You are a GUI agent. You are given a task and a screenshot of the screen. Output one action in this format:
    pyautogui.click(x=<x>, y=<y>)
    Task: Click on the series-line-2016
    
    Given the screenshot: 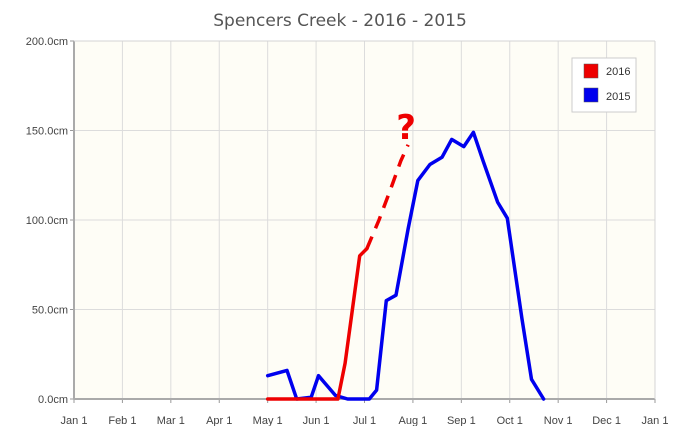 What is the action you would take?
    pyautogui.click(x=317, y=323)
    